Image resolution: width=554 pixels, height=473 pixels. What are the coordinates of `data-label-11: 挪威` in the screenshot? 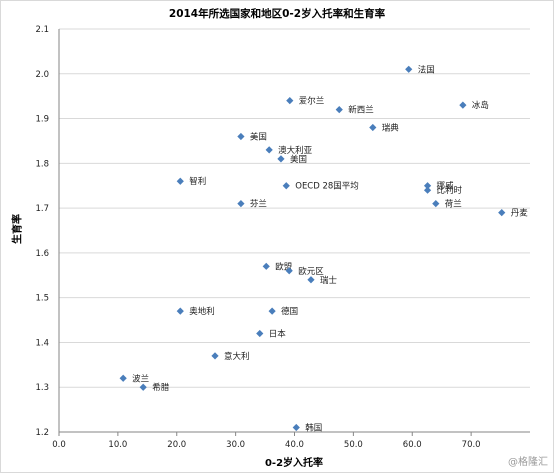 It's located at (446, 186).